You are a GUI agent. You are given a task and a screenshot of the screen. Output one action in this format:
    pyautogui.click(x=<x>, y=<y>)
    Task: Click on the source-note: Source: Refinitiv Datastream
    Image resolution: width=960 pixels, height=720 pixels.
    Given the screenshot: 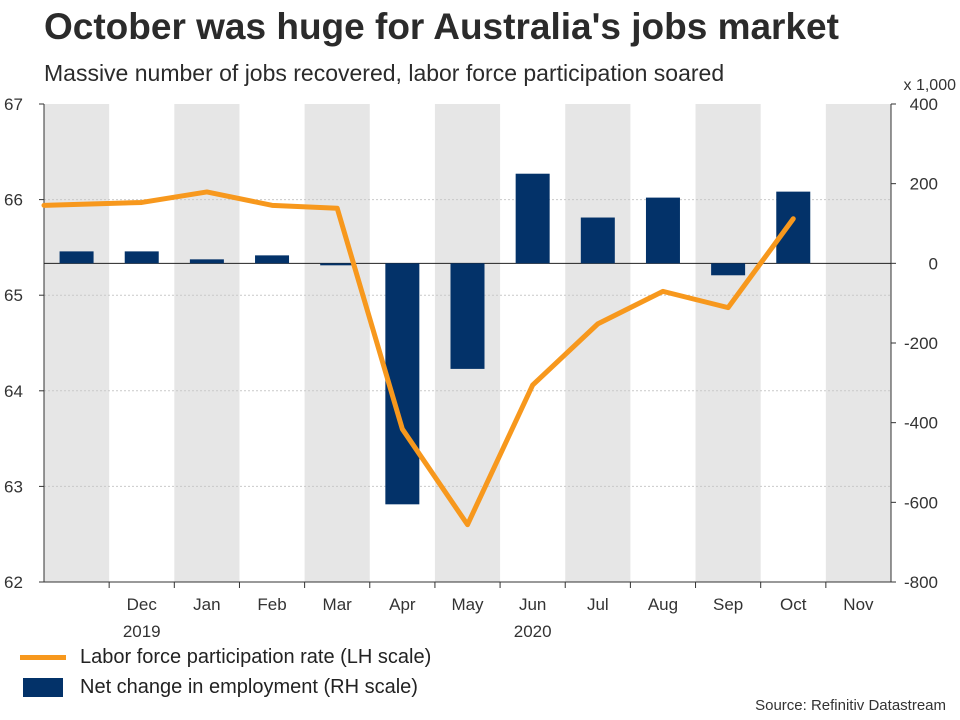 What is the action you would take?
    pyautogui.click(x=850, y=705)
    